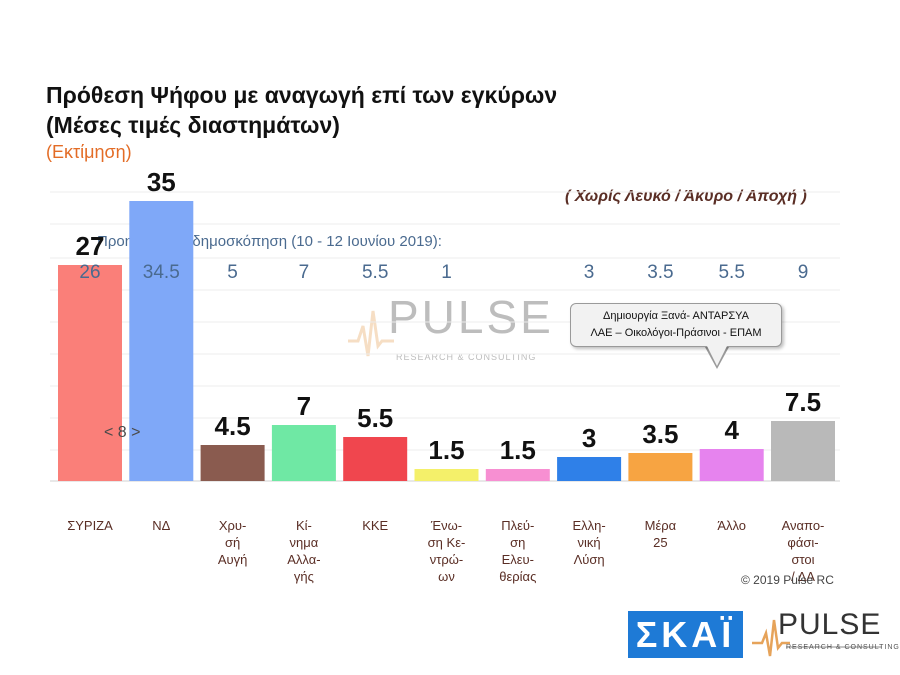 The height and width of the screenshot is (675, 900). Describe the element at coordinates (304, 406) in the screenshot. I see `value-label-3: 7` at that location.